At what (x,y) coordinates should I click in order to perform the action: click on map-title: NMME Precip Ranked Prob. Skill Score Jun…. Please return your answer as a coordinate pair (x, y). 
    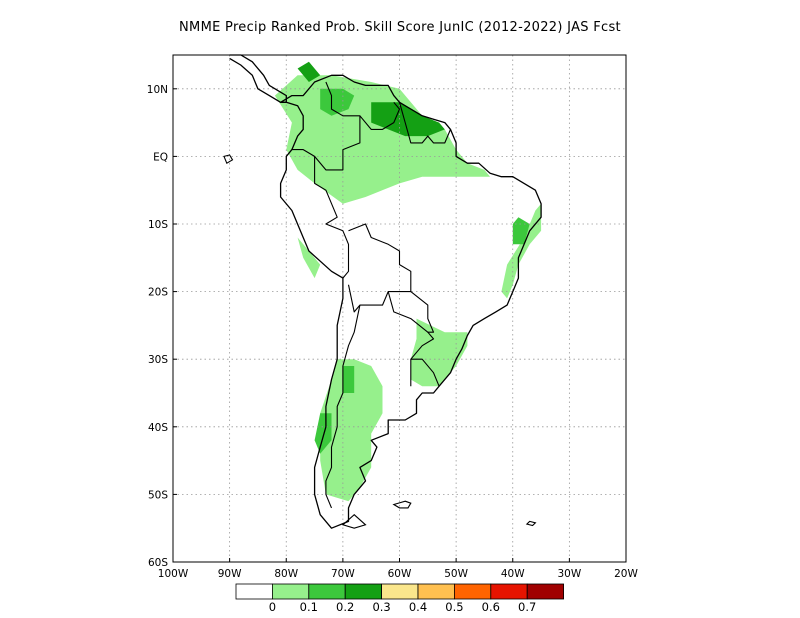
    Looking at the image, I should click on (400, 27).